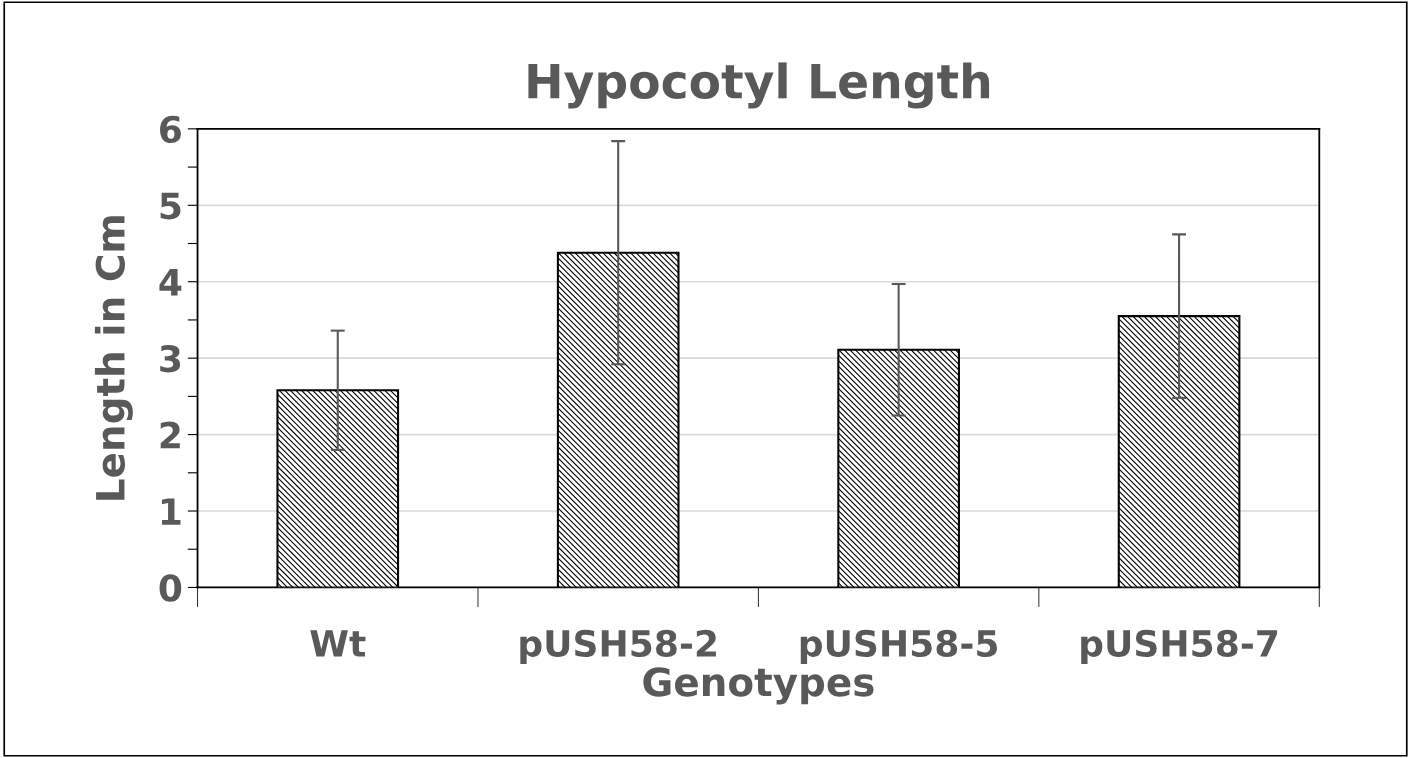 The height and width of the screenshot is (758, 1411). Describe the element at coordinates (171, 129) in the screenshot. I see `y-tick-label: 6` at that location.